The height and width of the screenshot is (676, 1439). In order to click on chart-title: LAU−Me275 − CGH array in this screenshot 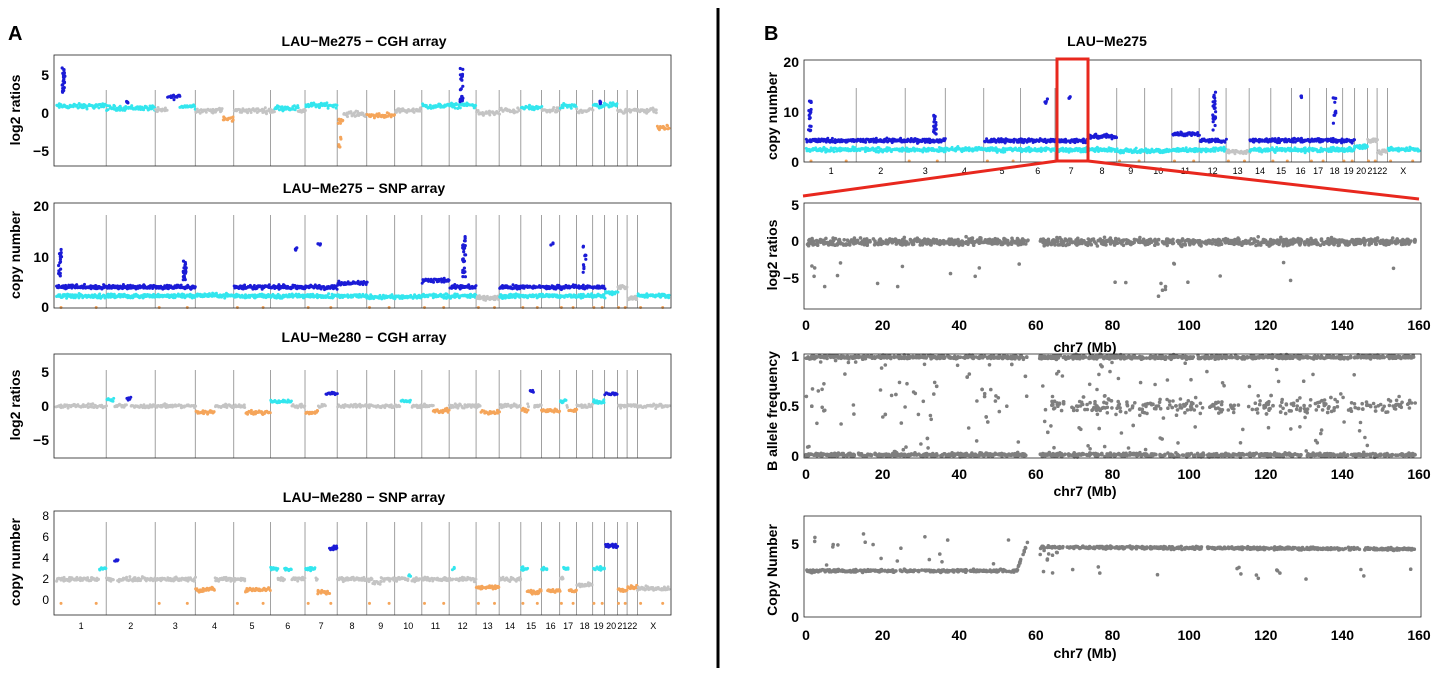, I will do `click(364, 41)`.